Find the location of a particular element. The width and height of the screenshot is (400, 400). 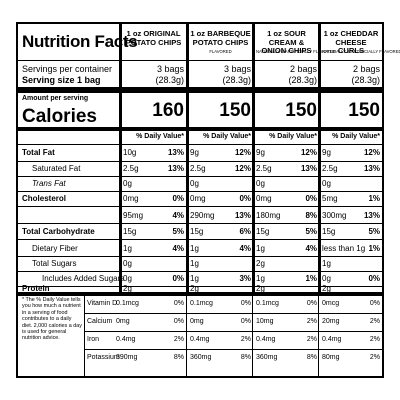

nutrient-label: Cholesterol is located at coordinates (44, 198).